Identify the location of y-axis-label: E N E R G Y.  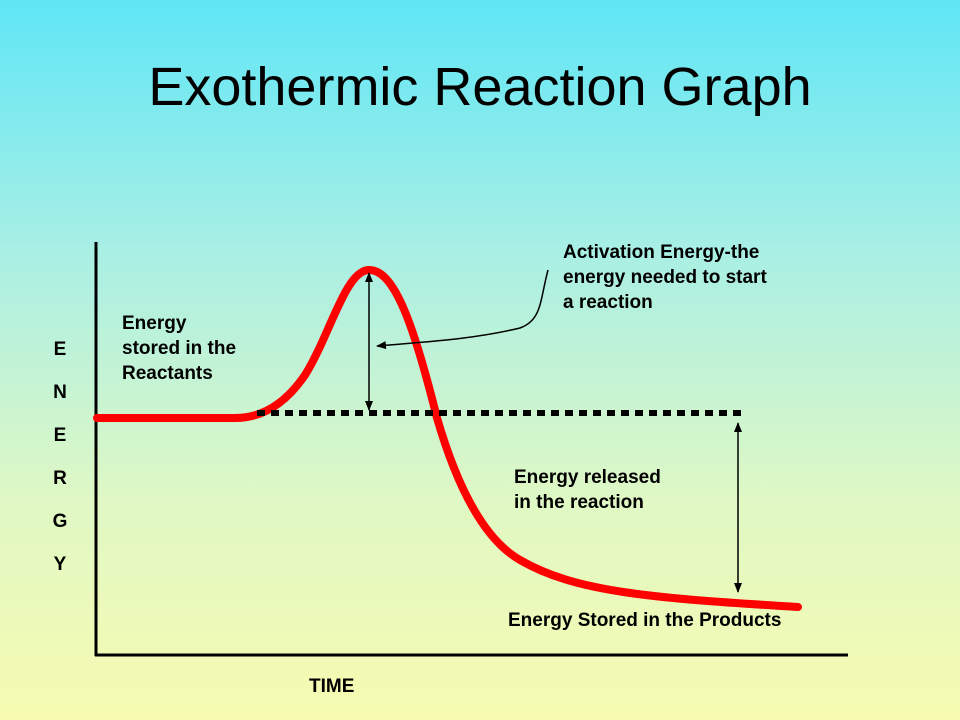
(60, 457).